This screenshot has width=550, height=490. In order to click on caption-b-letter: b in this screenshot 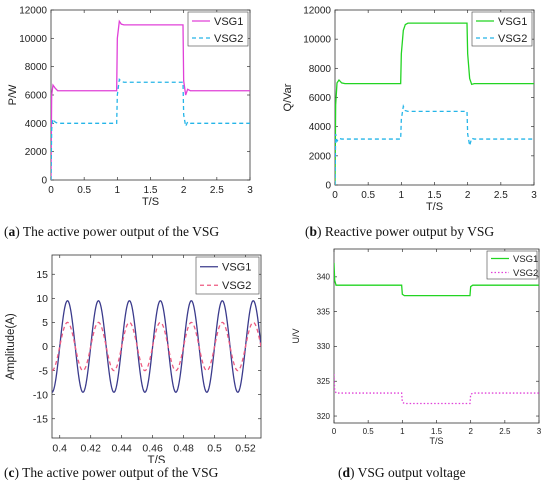, I will do `click(313, 231)`.